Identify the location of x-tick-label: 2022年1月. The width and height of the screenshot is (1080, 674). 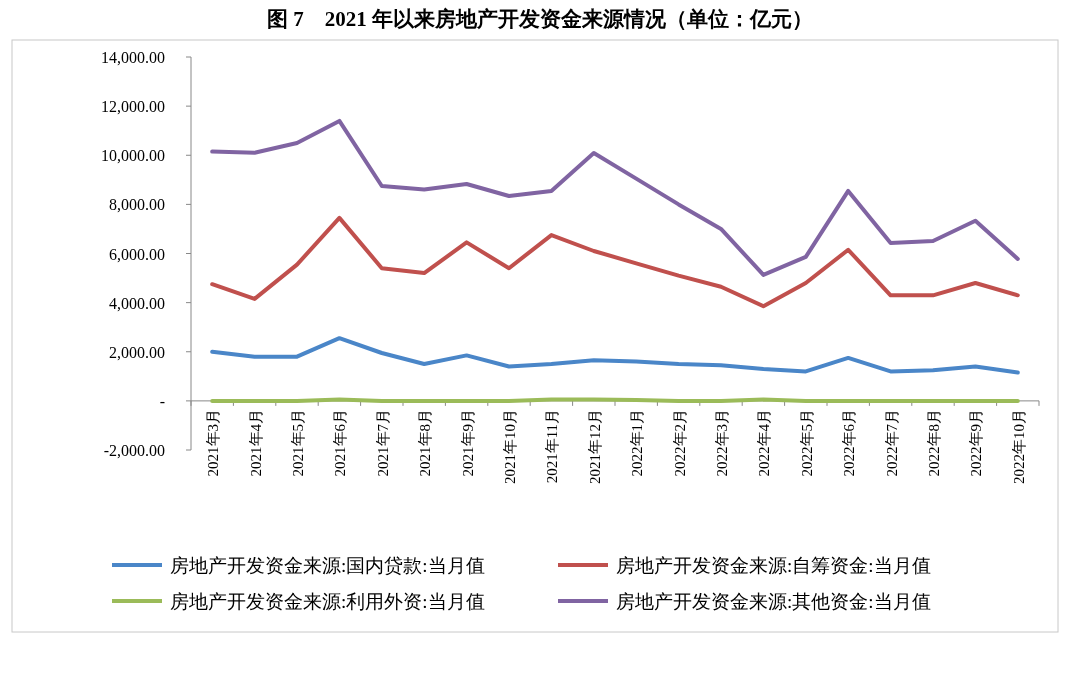
(637, 442).